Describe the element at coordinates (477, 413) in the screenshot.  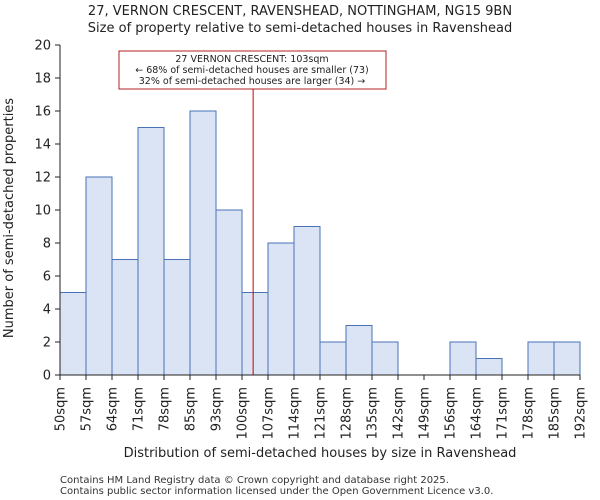
I see `x-tick-label: 164sqm` at that location.